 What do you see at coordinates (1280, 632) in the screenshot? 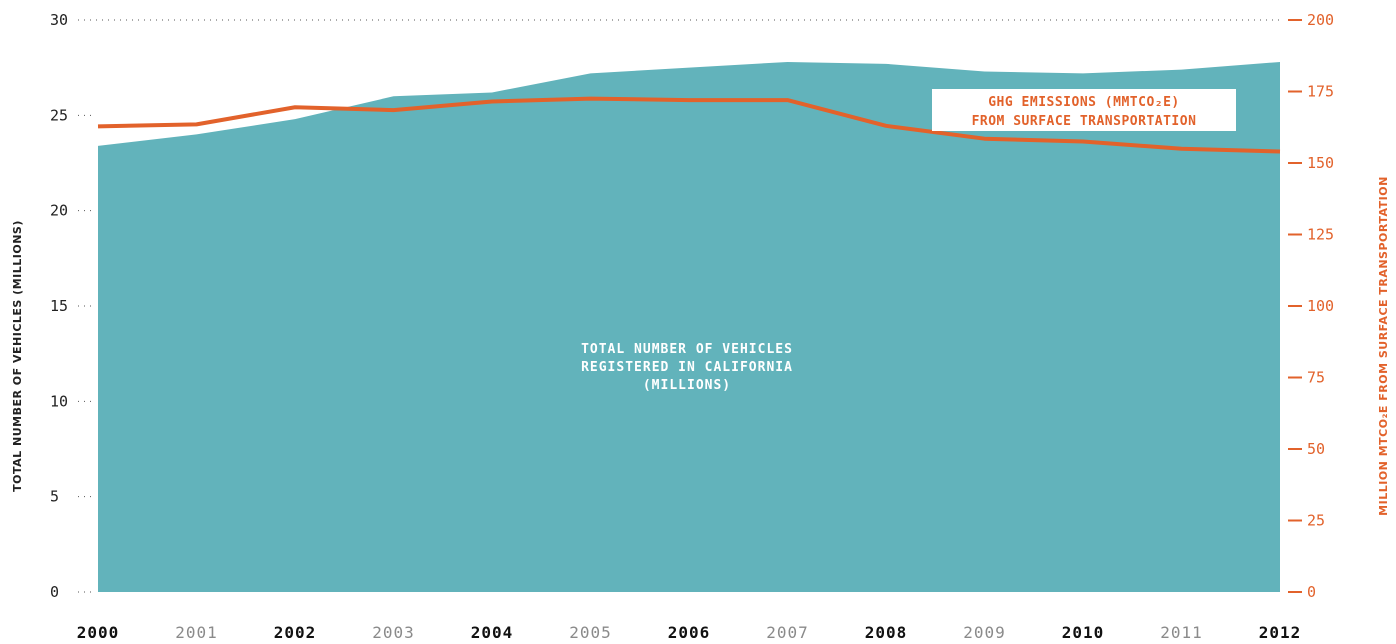
I see `x-tick-label: 2012` at bounding box center [1280, 632].